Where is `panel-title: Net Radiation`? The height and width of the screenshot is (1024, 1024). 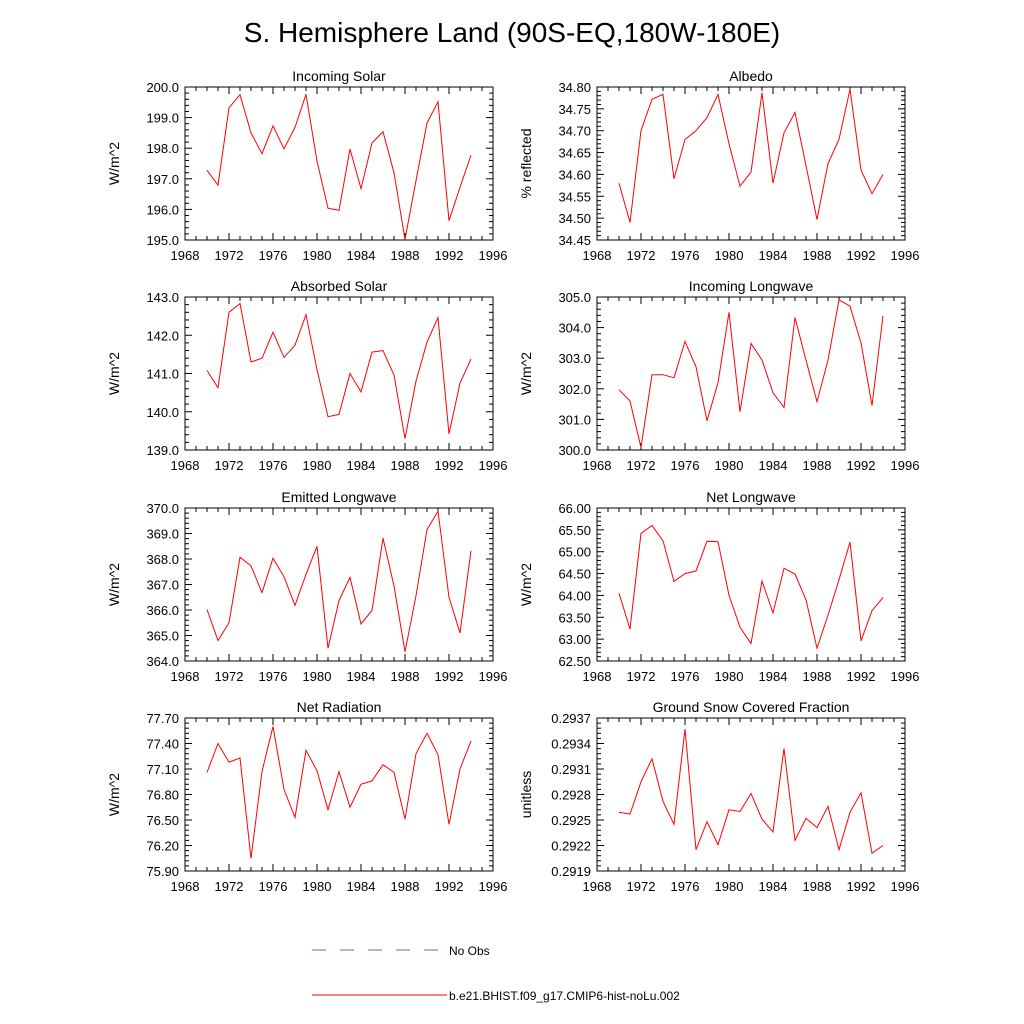 panel-title: Net Radiation is located at coordinates (339, 707).